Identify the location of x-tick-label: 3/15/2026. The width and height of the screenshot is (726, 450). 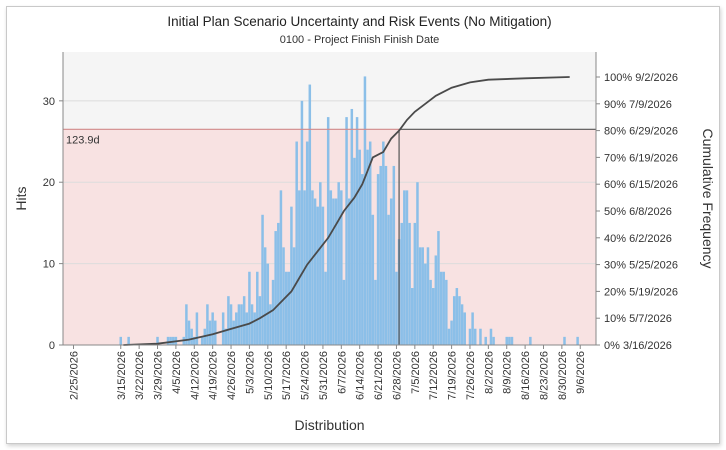
(122, 375).